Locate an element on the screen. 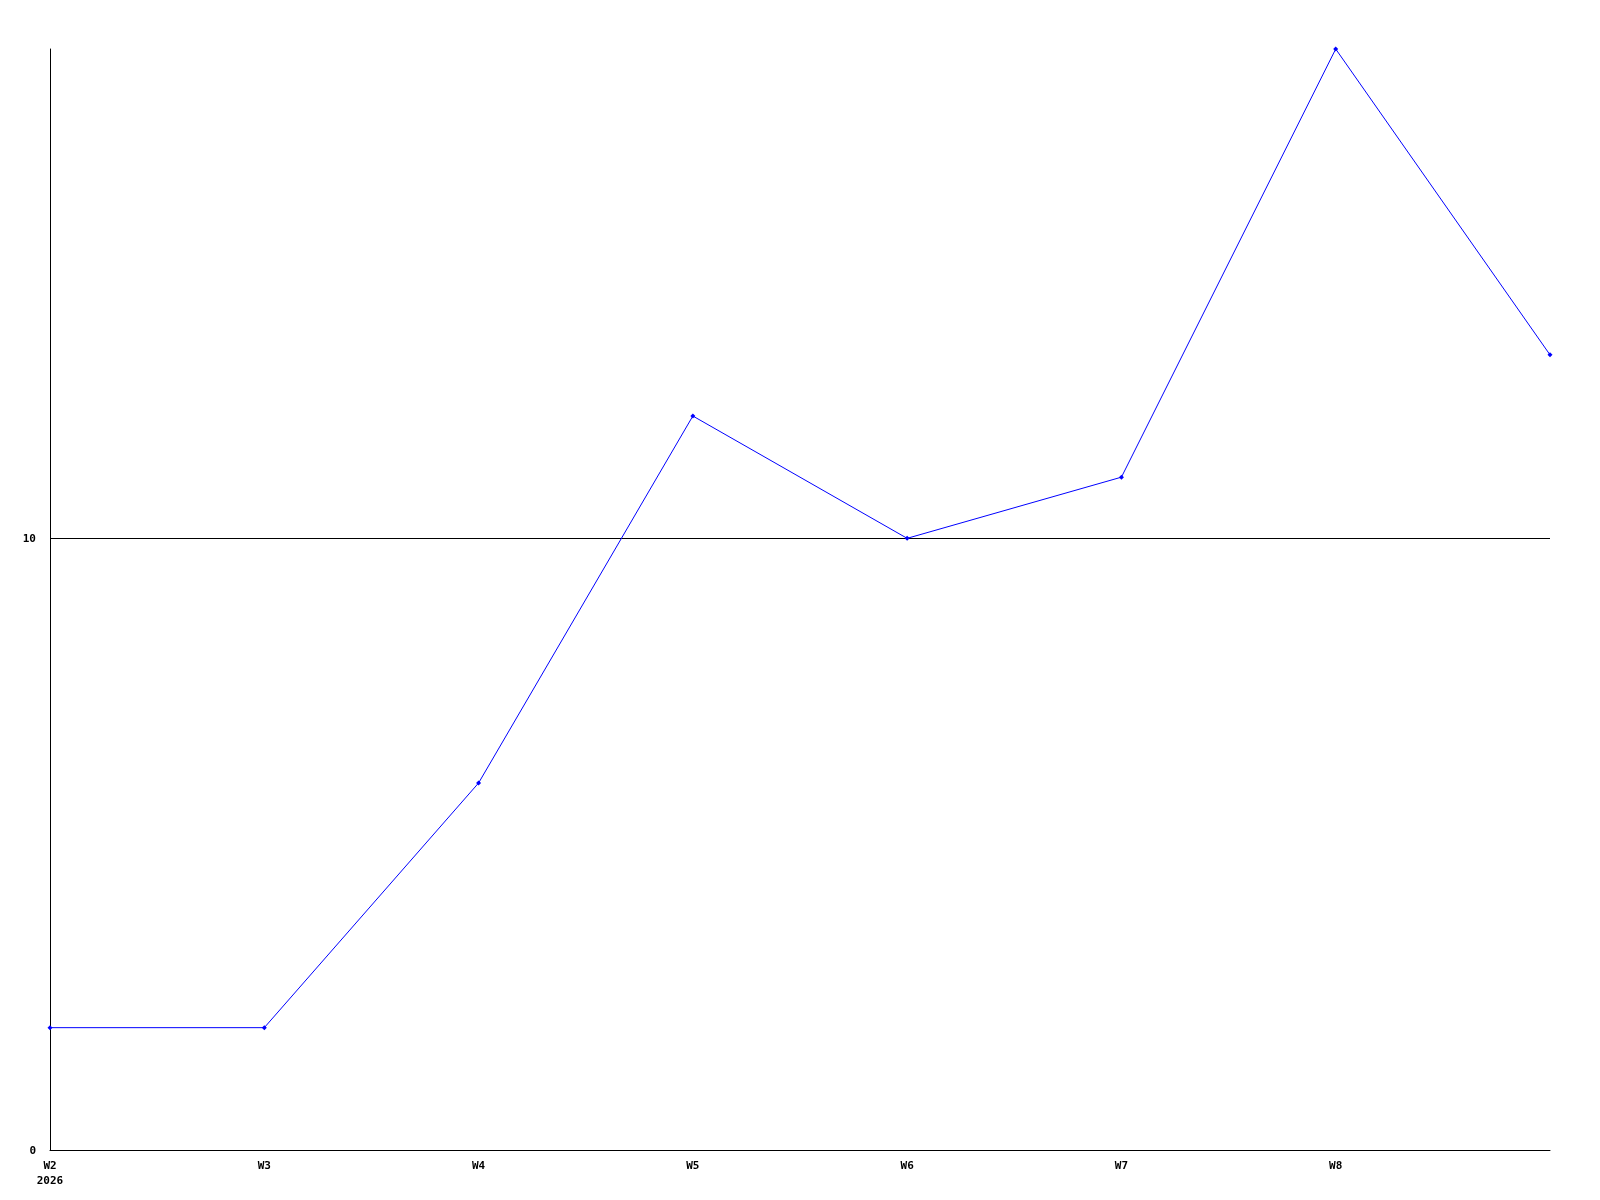 The image size is (1600, 1200). x-tick-label: W4 is located at coordinates (478, 1165).